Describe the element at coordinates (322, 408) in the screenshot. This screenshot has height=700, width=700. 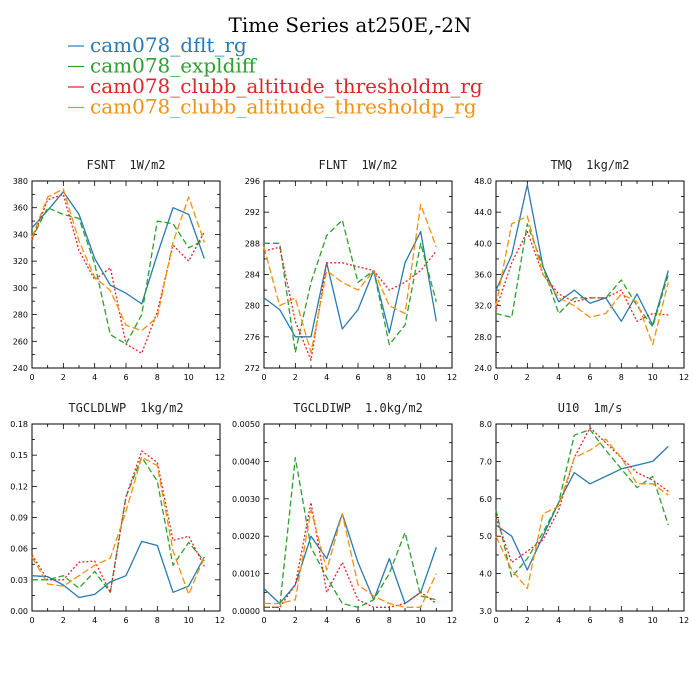
I see `panel-variable: TGCLDIWP` at that location.